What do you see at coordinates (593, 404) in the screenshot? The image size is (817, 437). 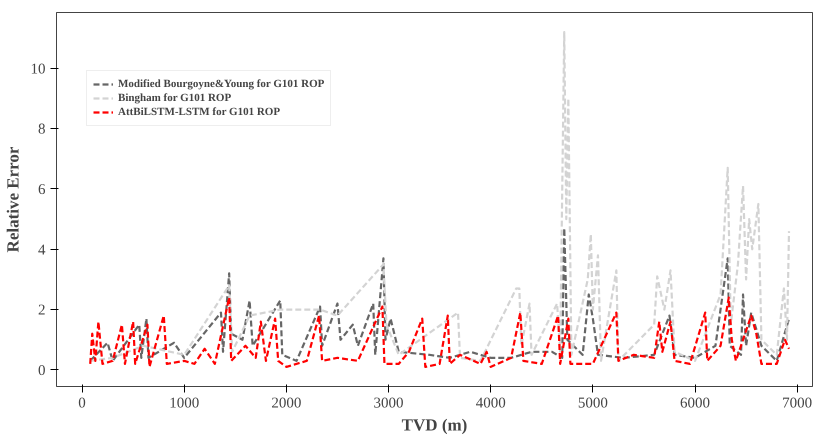 I see `x-tick-label: 5000` at bounding box center [593, 404].